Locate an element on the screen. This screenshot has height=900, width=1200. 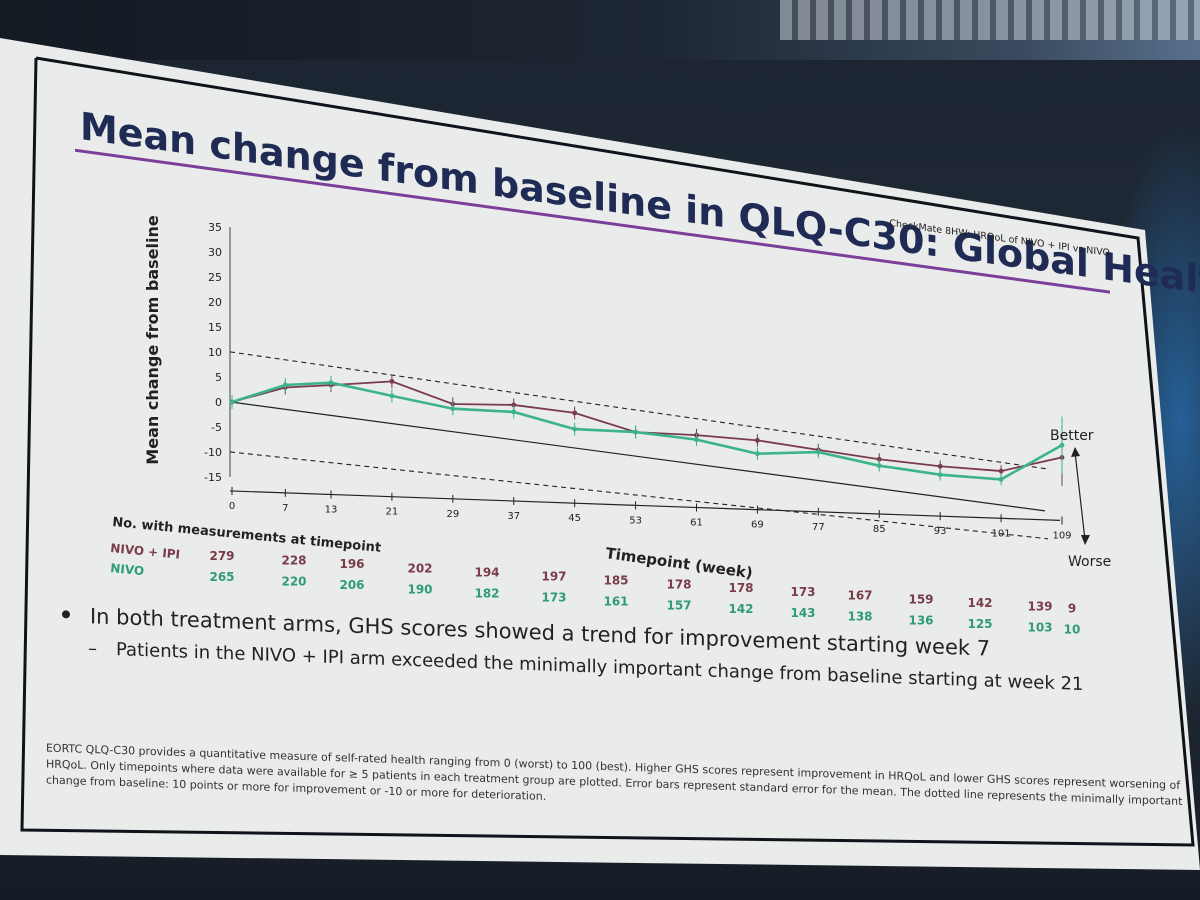
x-tick-label: 61 is located at coordinates (696, 522).